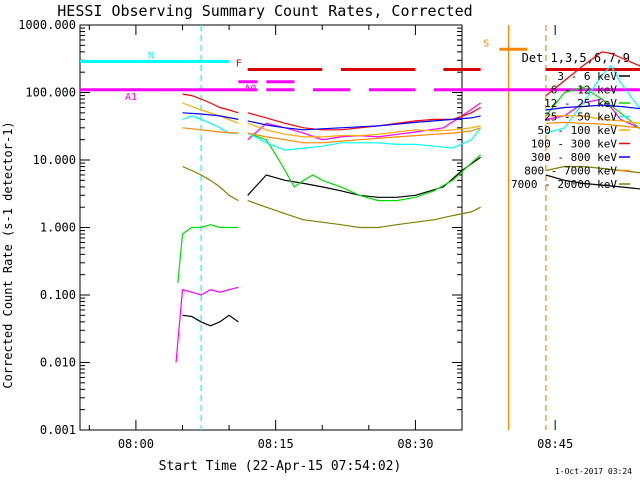 The width and height of the screenshot is (640, 480). I want to click on legend-label: 3 - 6 keV, so click(587, 76).